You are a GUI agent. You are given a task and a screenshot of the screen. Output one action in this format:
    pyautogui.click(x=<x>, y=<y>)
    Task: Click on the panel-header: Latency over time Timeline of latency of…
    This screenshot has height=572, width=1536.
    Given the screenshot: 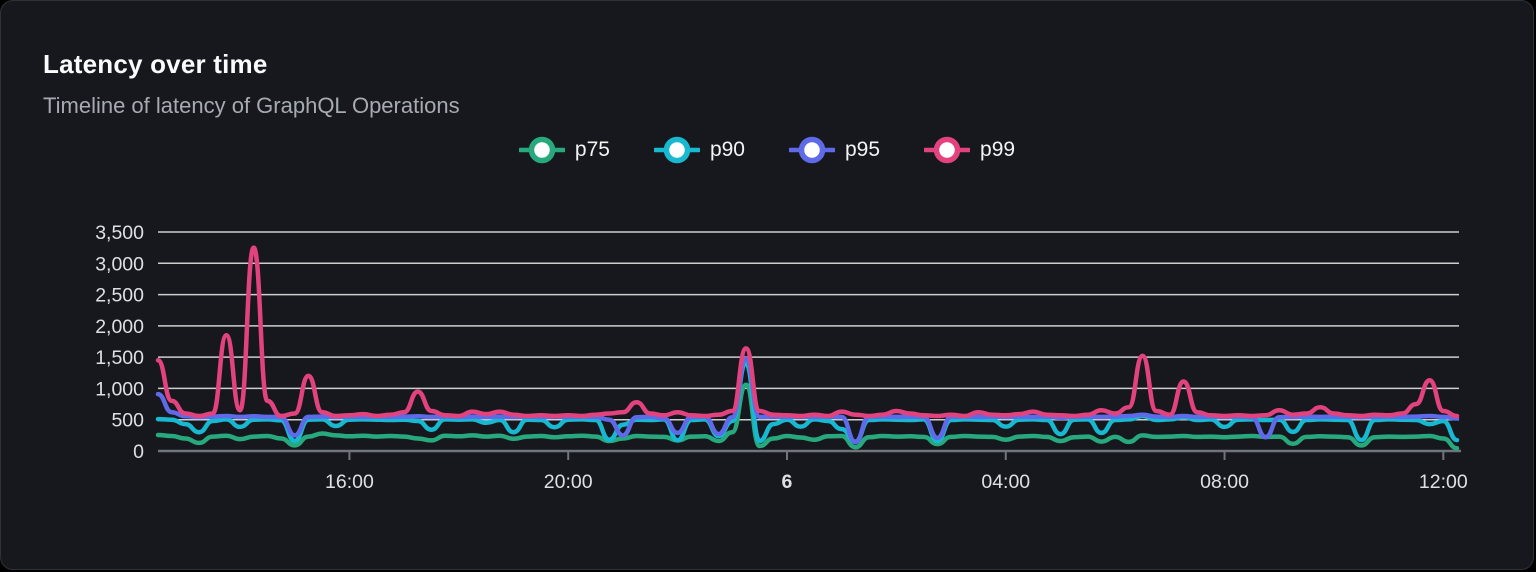 What is the action you would take?
    pyautogui.click(x=251, y=84)
    